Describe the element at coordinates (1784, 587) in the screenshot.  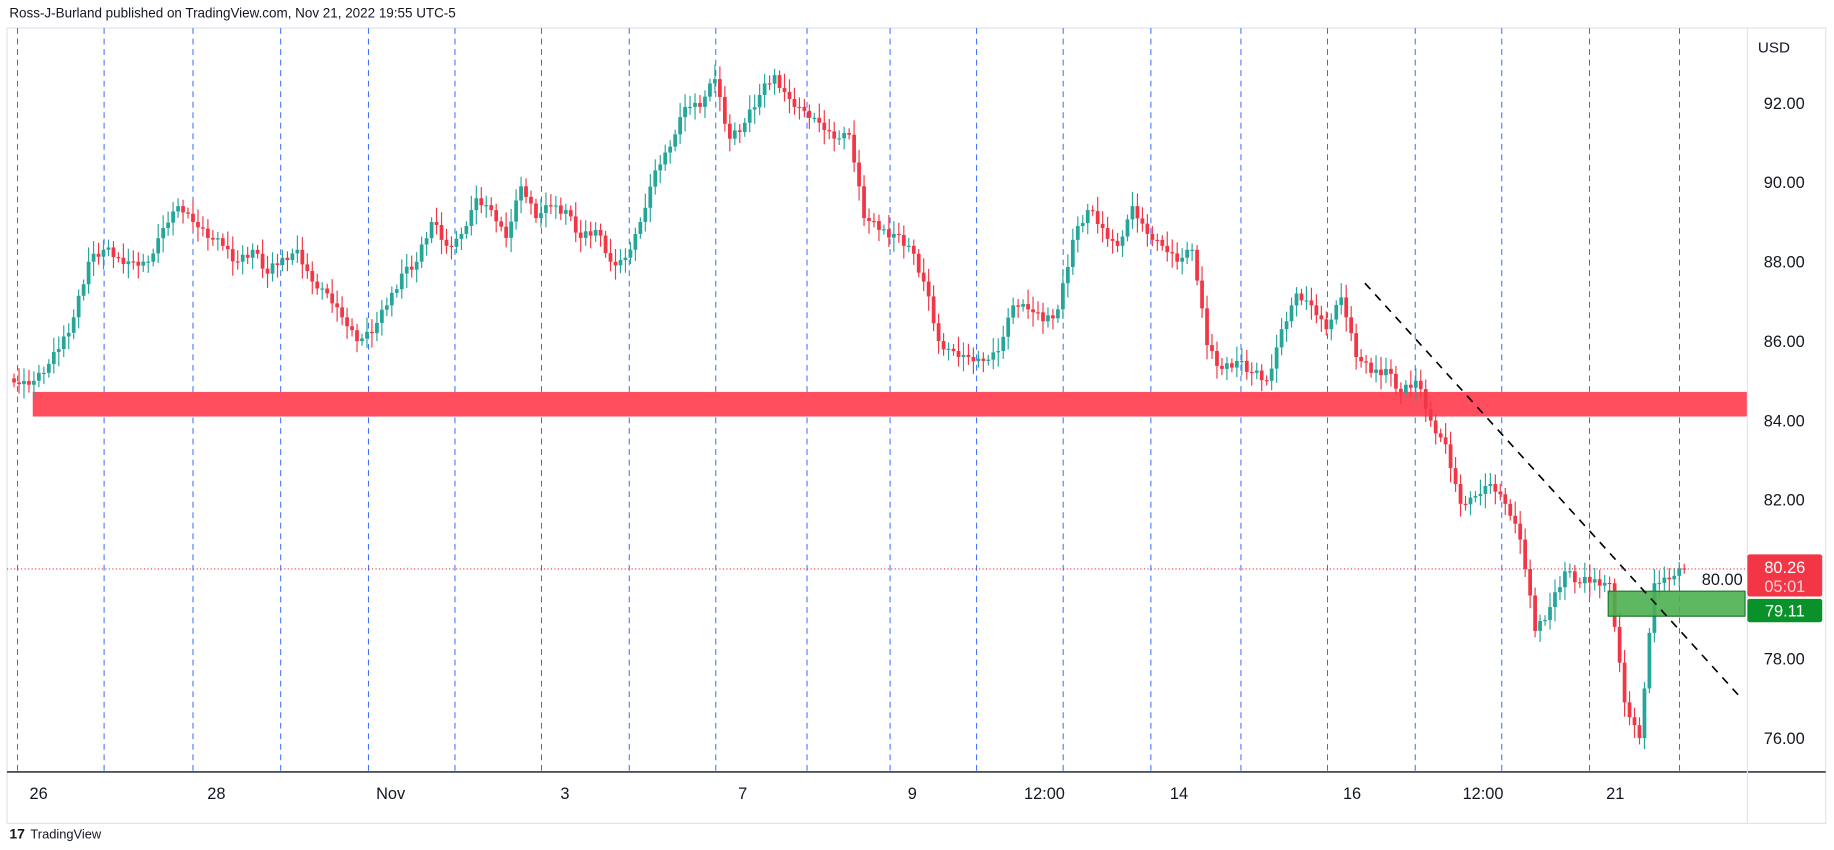
I see `countdown-value: 05:01` at that location.